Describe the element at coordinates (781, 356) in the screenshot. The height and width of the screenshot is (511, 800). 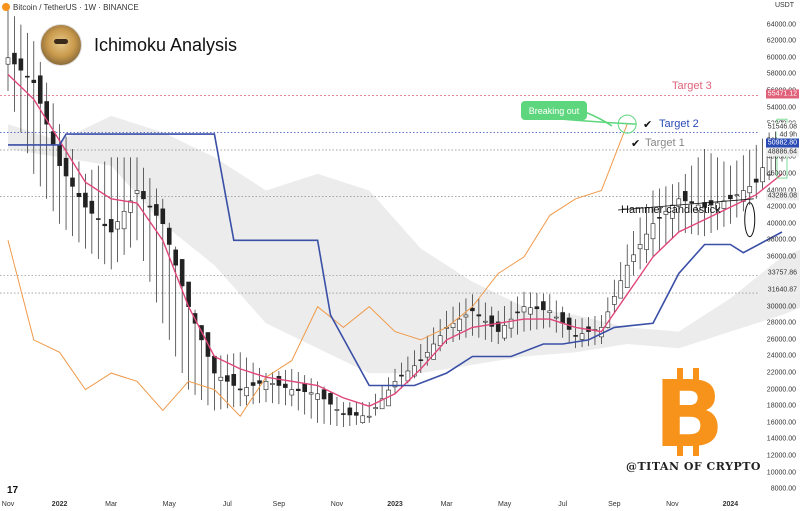
I see `price-tick-label: 24000.00` at that location.